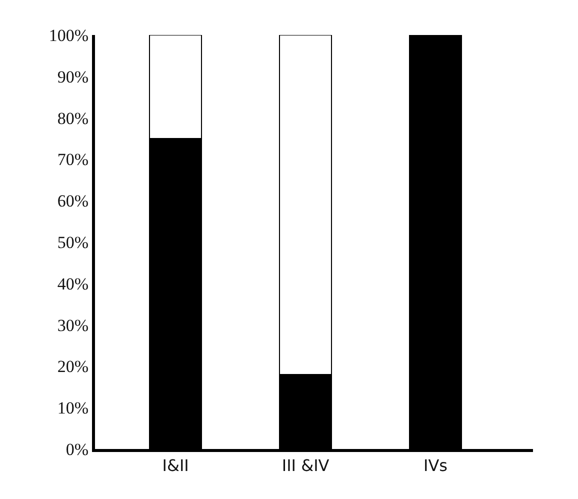 The height and width of the screenshot is (499, 578). Describe the element at coordinates (77, 449) in the screenshot. I see `y-tick-label: 0%` at that location.